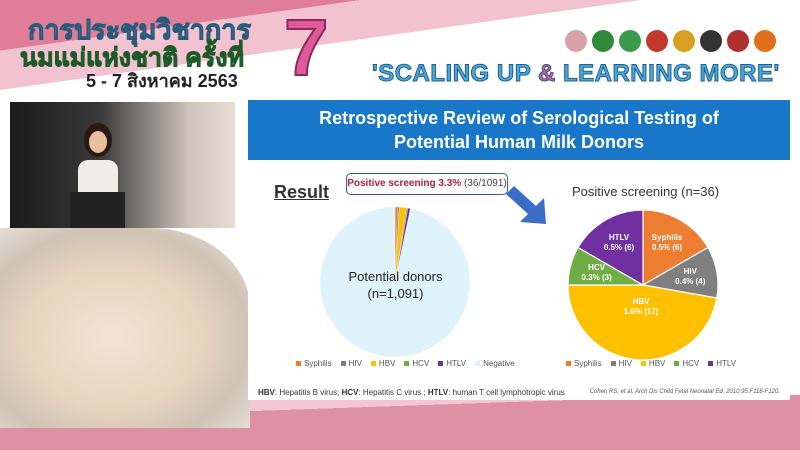  I want to click on conference-title-line2: นมแม่แห่งชาติ ครั้งที่, so click(132, 58).